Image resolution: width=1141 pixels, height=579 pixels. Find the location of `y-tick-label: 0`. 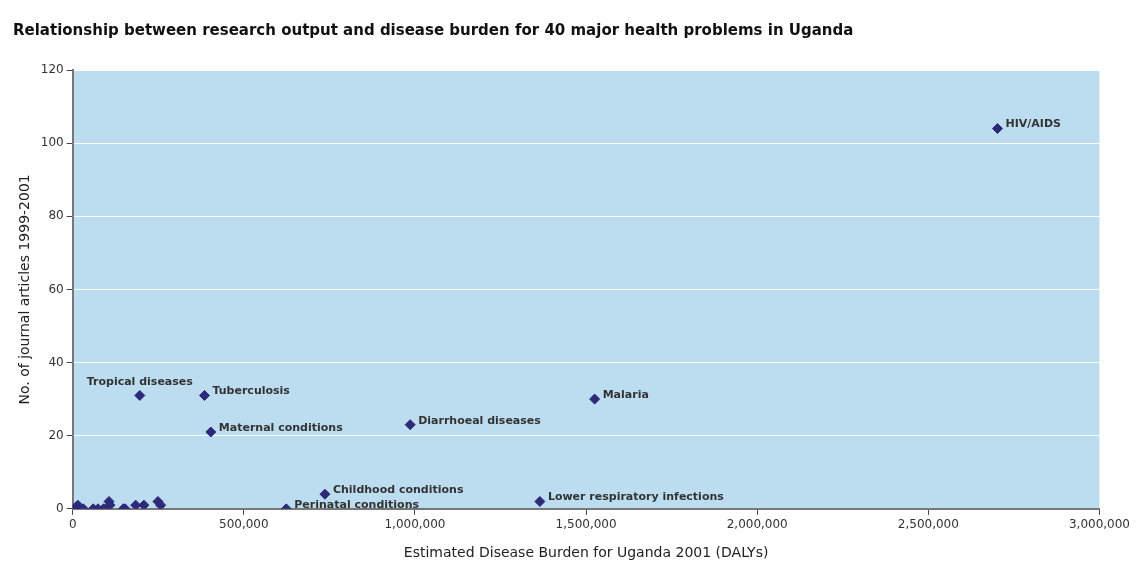

y-tick-label: 0 is located at coordinates (60, 507).